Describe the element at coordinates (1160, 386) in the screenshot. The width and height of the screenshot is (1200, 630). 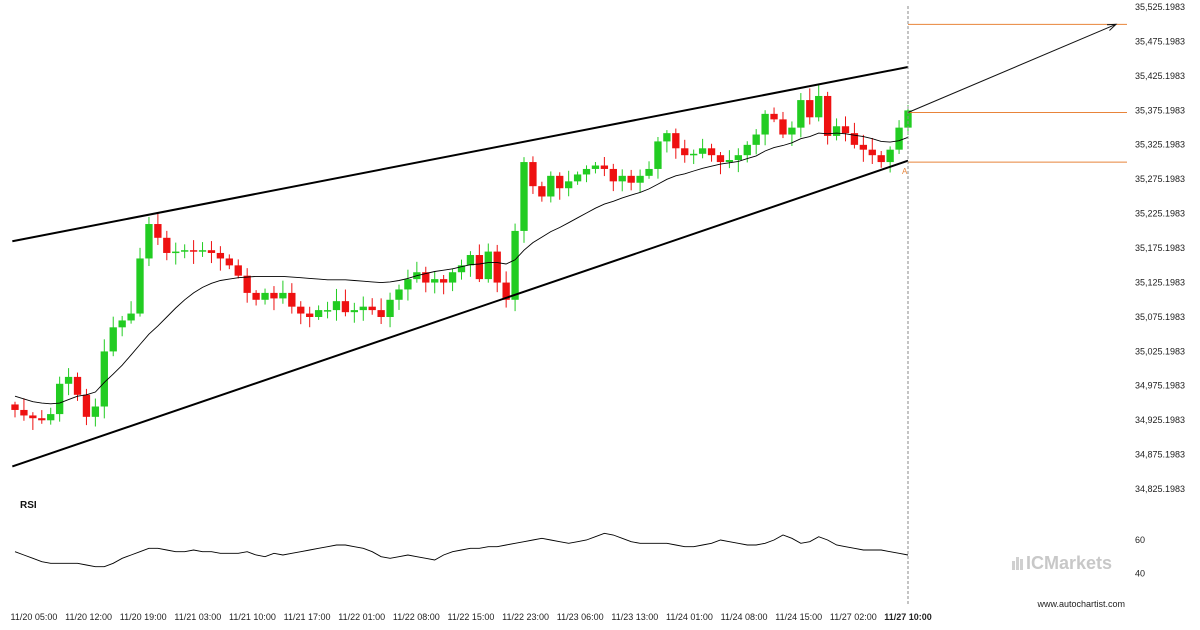
I see `price-tick-label: 34,975.1983` at that location.